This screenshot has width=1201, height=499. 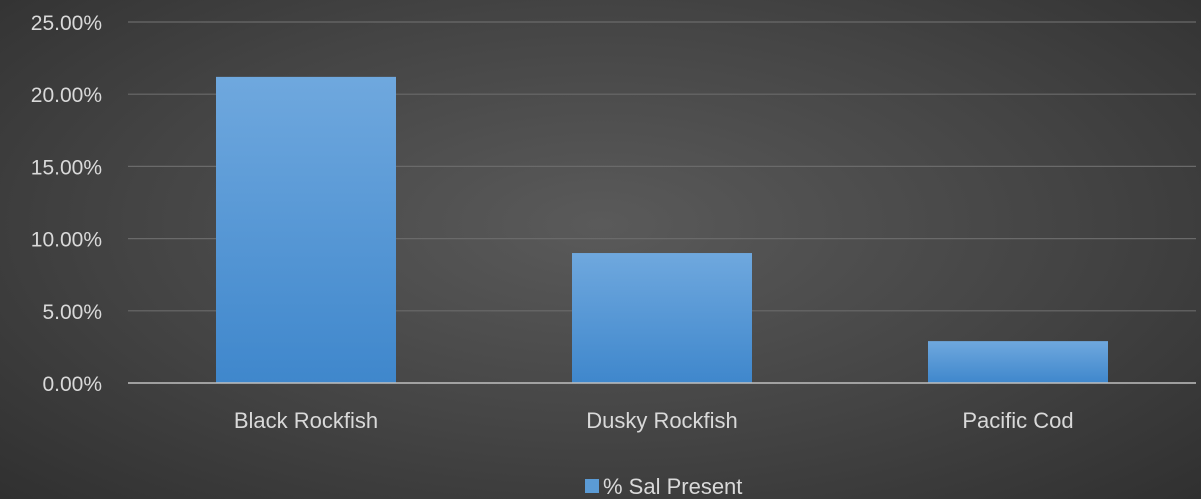 I want to click on x-category-label: Pacific Cod, so click(x=1017, y=420).